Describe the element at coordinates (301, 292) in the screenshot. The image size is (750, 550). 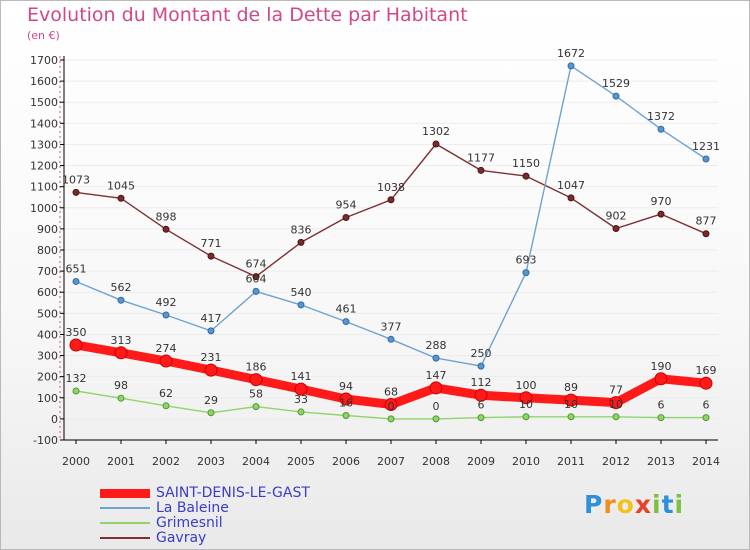
I see `data-label: 540` at that location.